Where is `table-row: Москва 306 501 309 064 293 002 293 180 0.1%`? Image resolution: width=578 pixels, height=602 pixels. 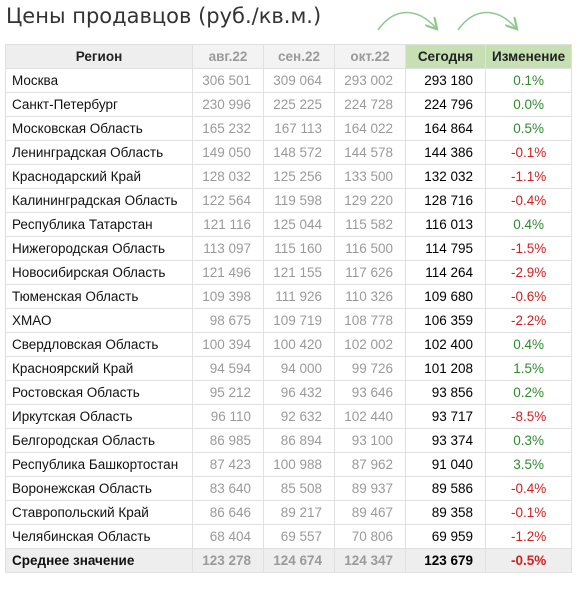 table-row: Москва 306 501 309 064 293 002 293 180 0.1% is located at coordinates (289, 80).